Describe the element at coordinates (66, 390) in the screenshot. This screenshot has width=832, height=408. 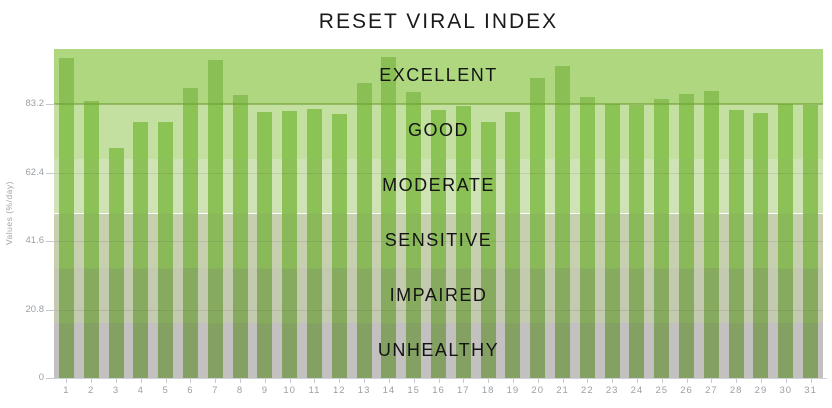
I see `x-tick-label: 1` at that location.